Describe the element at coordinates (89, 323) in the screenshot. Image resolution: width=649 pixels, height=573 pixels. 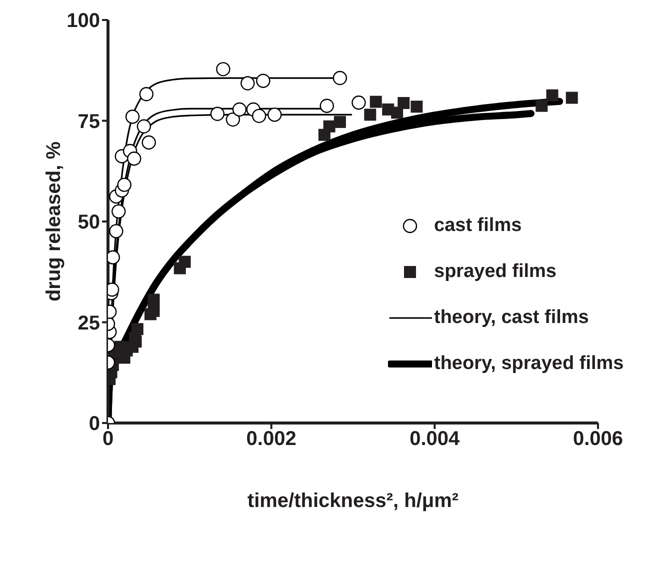
I see `y-tick-label: 25` at that location.